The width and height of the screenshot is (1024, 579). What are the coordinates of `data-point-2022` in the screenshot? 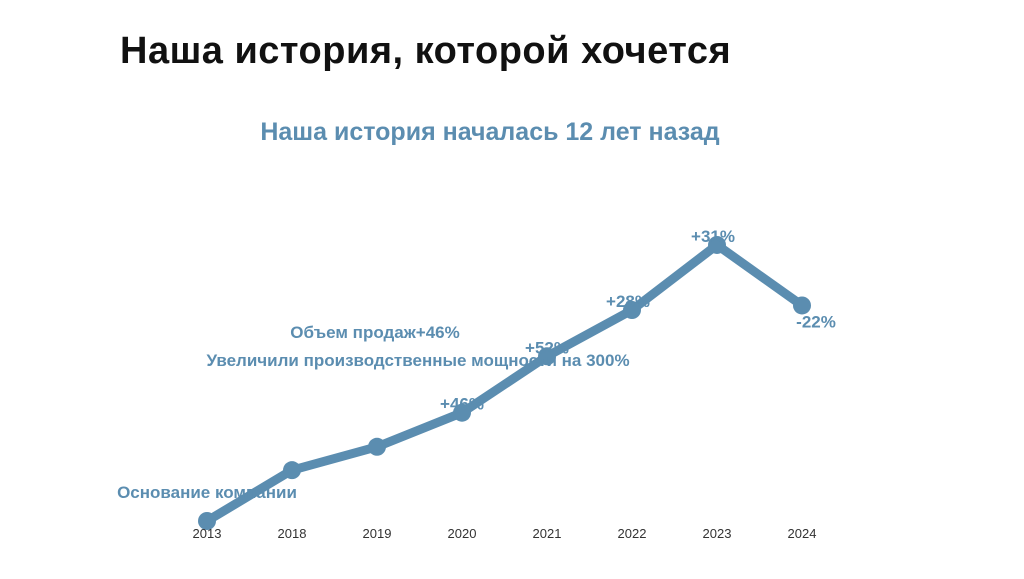 It's located at (632, 310).